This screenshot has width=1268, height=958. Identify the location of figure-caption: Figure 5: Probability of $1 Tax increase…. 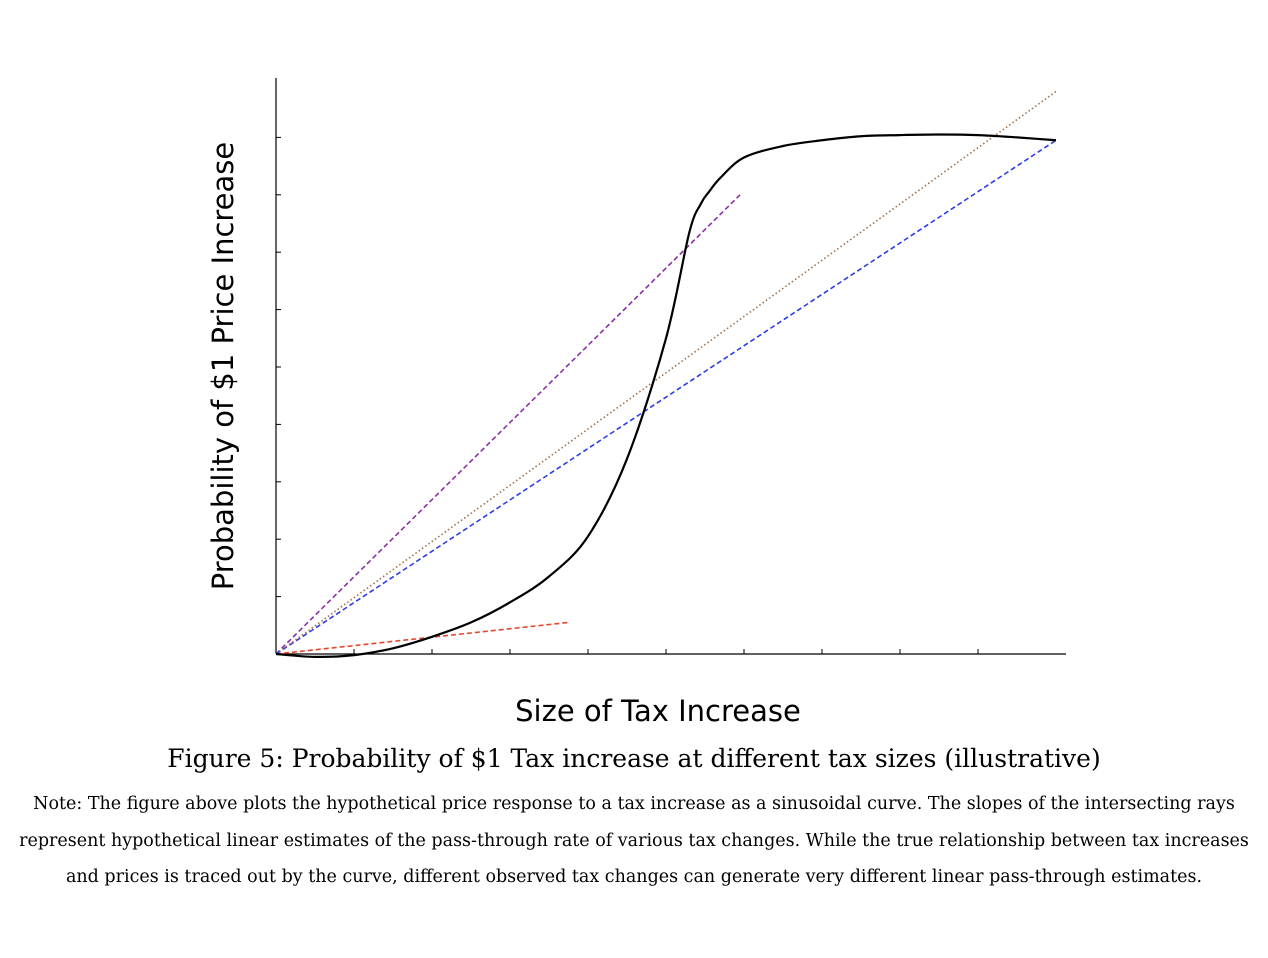
(634, 758).